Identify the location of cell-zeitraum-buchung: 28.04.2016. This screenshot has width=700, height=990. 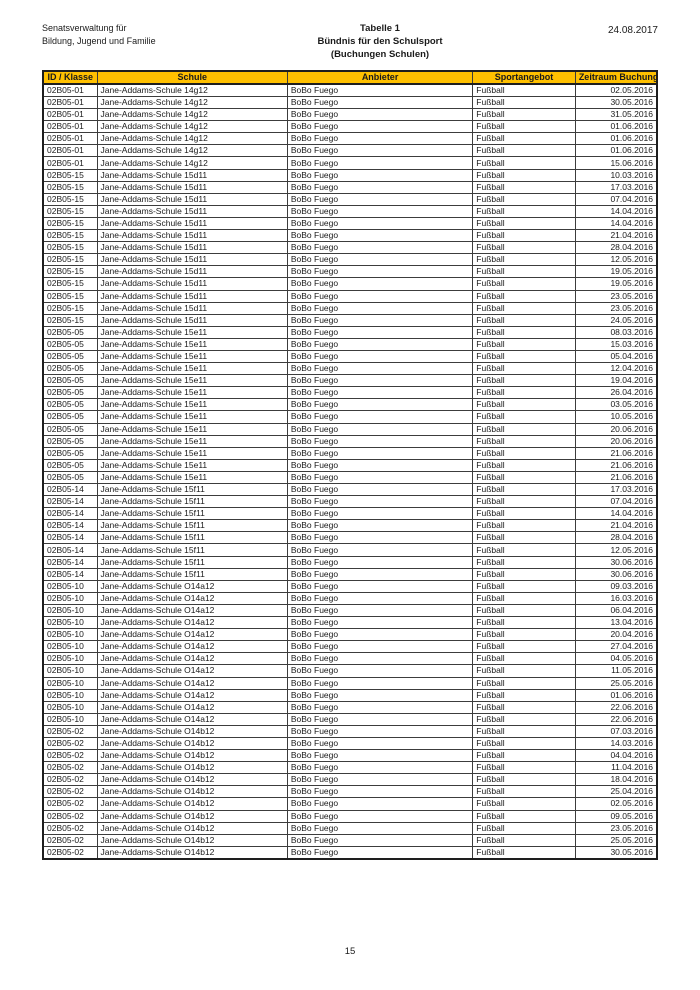
(616, 248).